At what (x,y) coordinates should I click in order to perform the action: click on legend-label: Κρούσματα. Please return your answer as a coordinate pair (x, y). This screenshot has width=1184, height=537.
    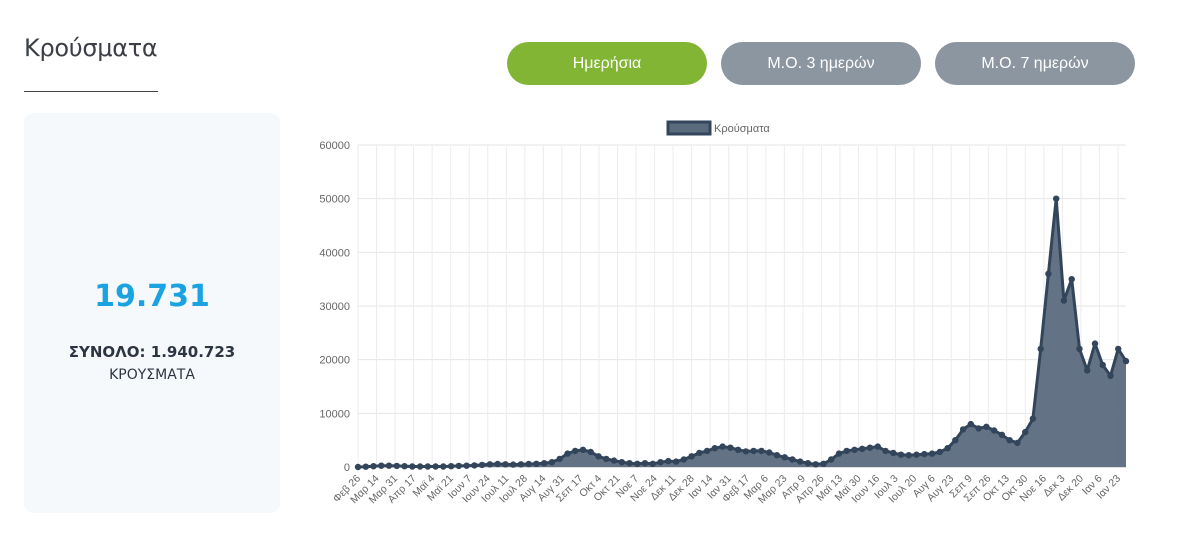
    Looking at the image, I should click on (742, 129).